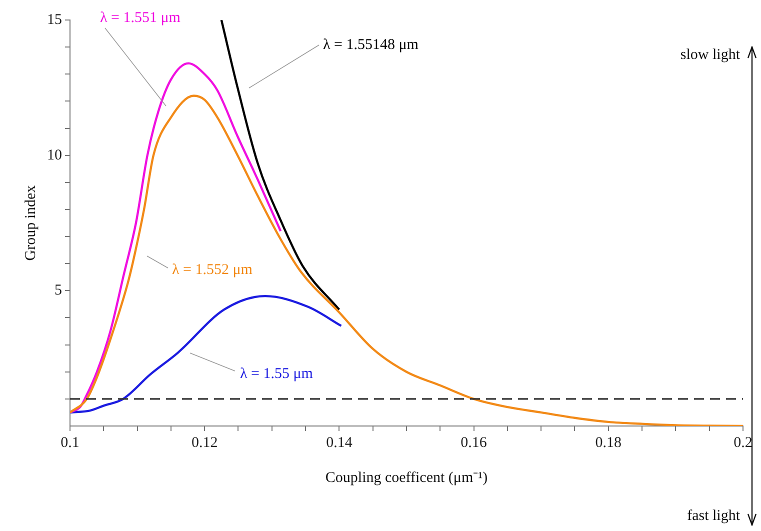  Describe the element at coordinates (277, 374) in the screenshot. I see `text: λ = 1.55 μm` at that location.